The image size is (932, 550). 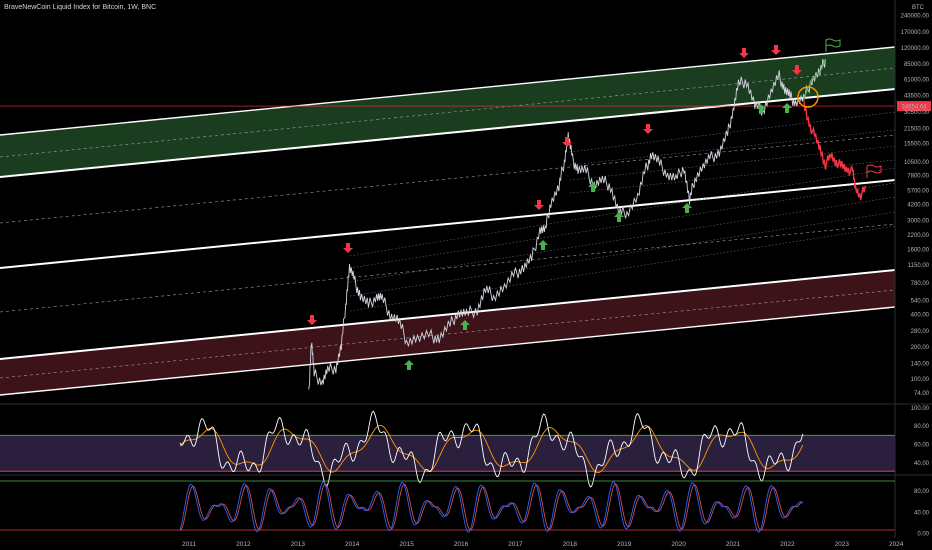 What do you see at coordinates (917, 81) in the screenshot?
I see `y-tick-label: 61000.00` at bounding box center [917, 81].